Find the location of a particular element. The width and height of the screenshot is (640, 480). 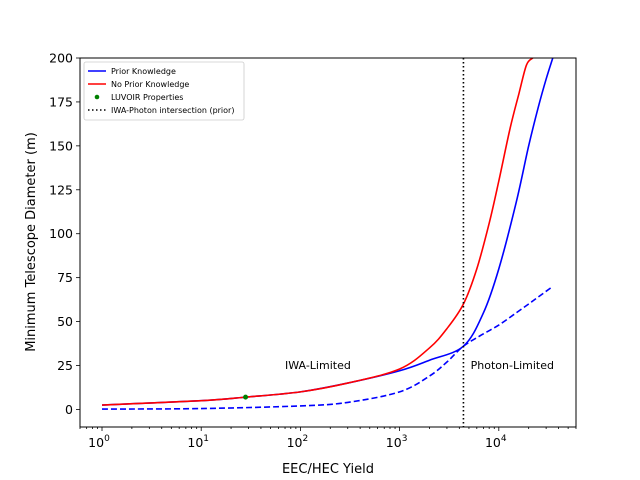

x-tick-exponent: 2 is located at coordinates (305, 439).